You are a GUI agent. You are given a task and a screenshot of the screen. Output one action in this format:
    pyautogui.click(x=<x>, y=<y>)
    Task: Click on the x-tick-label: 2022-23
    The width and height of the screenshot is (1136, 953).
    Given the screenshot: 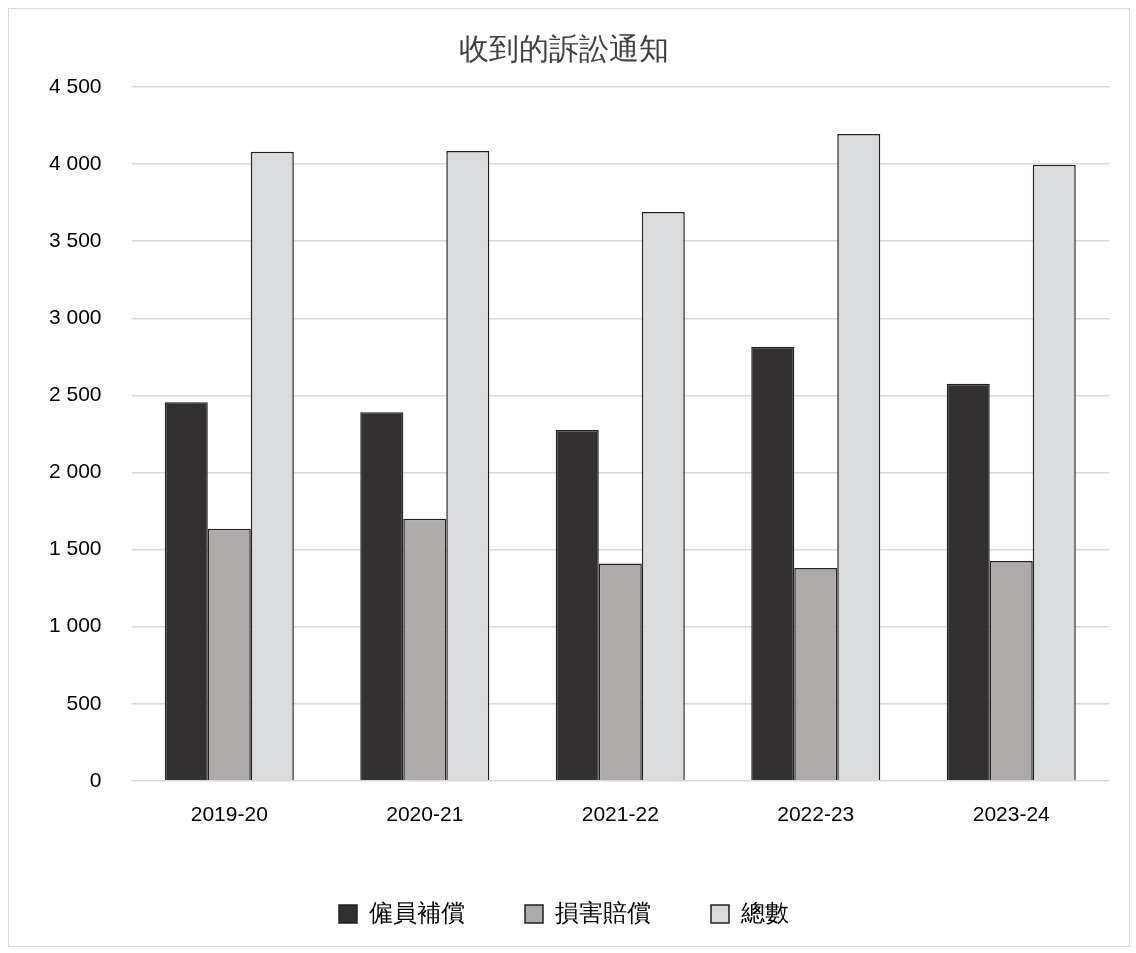 What is the action you would take?
    pyautogui.click(x=816, y=814)
    